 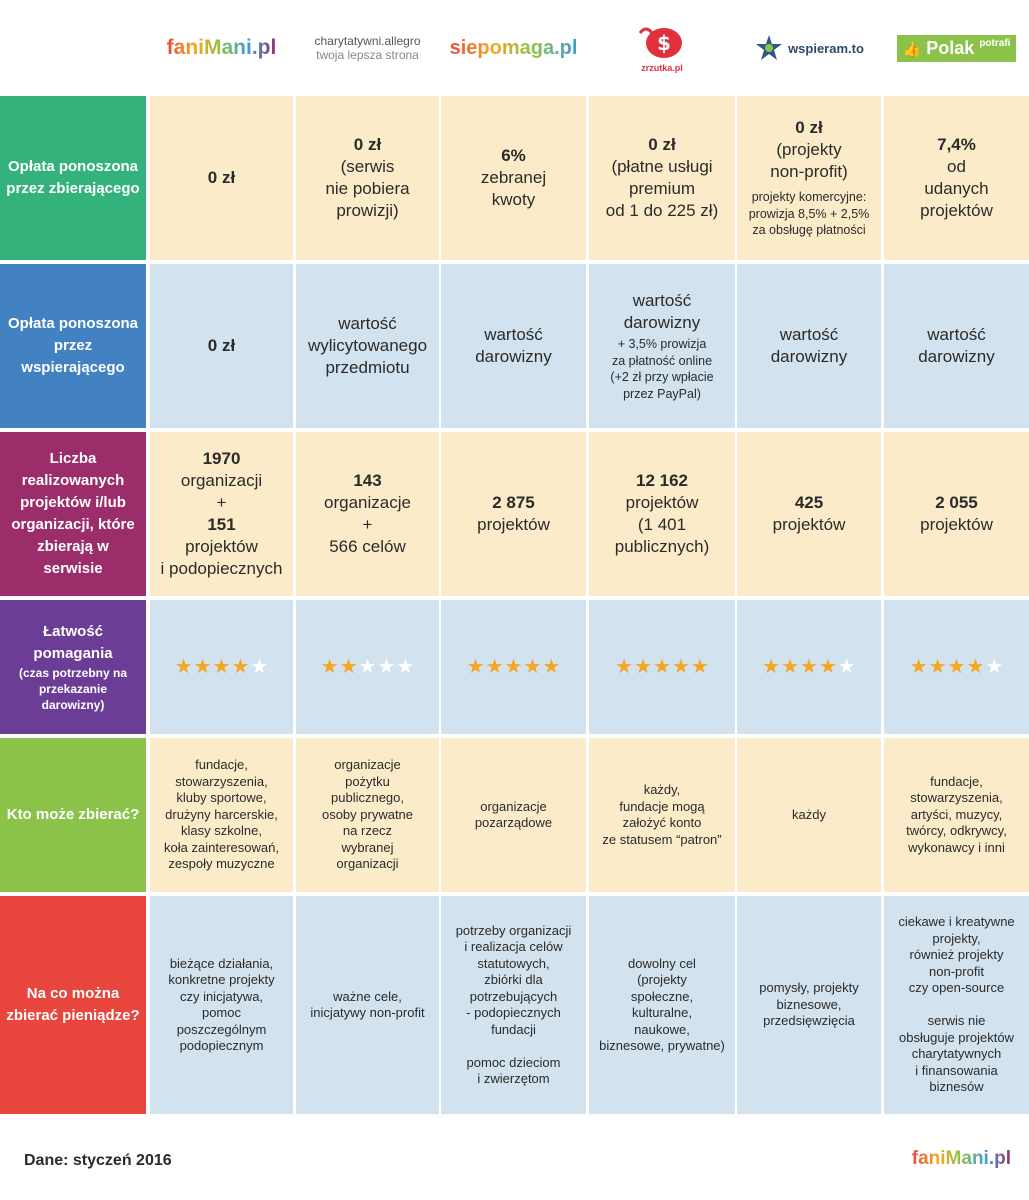 I want to click on logo-polak-sup: potrafi, so click(x=995, y=43).